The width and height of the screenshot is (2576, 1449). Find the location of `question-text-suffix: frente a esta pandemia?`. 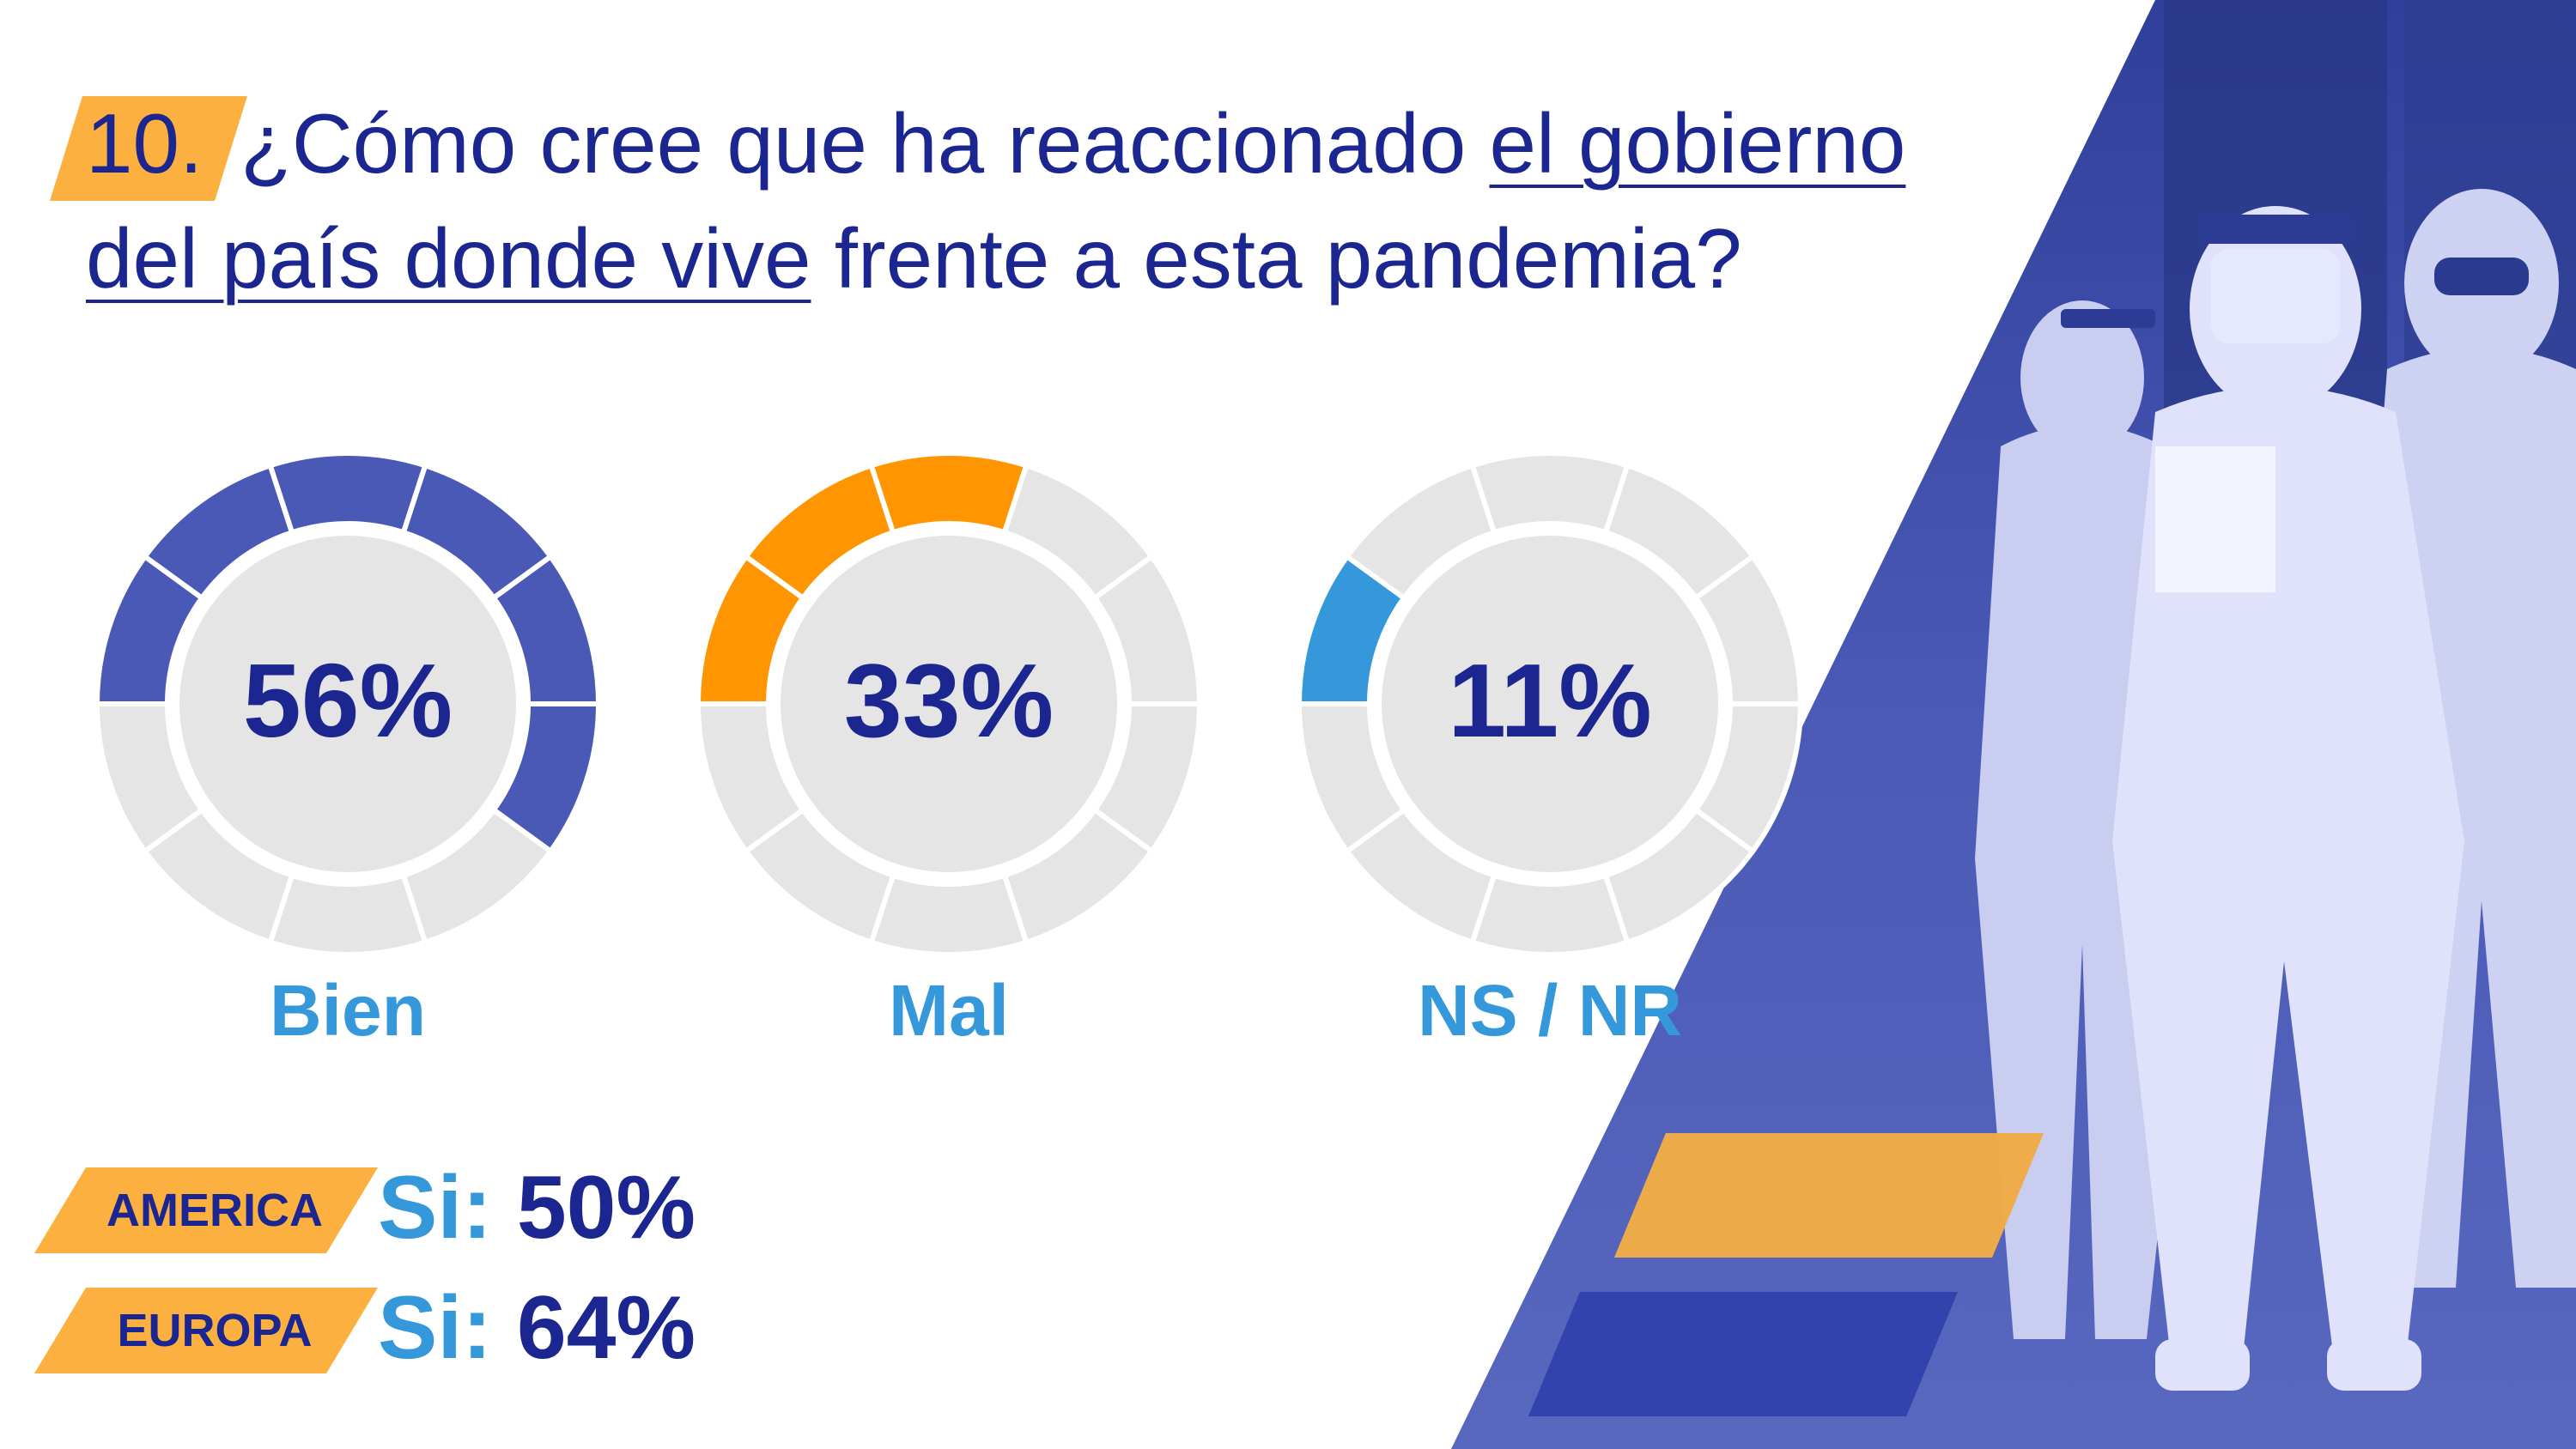

question-text-suffix: frente a esta pandemia? is located at coordinates (1276, 258).